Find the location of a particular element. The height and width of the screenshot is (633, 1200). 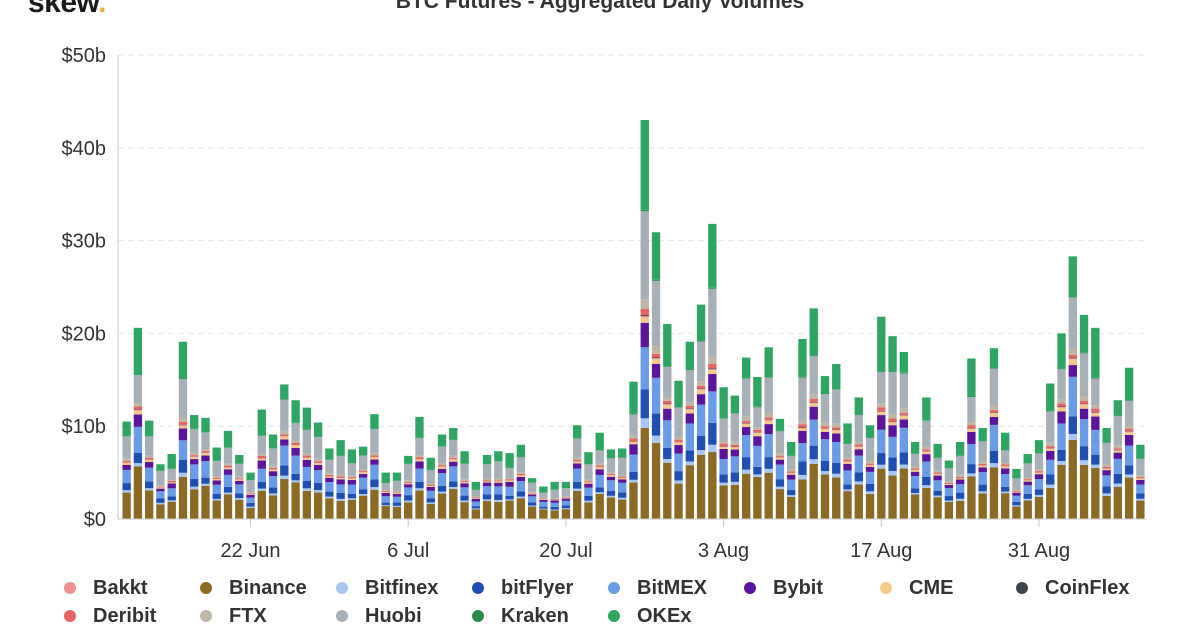

legend-item-kraken: Kraken is located at coordinates (520, 616).